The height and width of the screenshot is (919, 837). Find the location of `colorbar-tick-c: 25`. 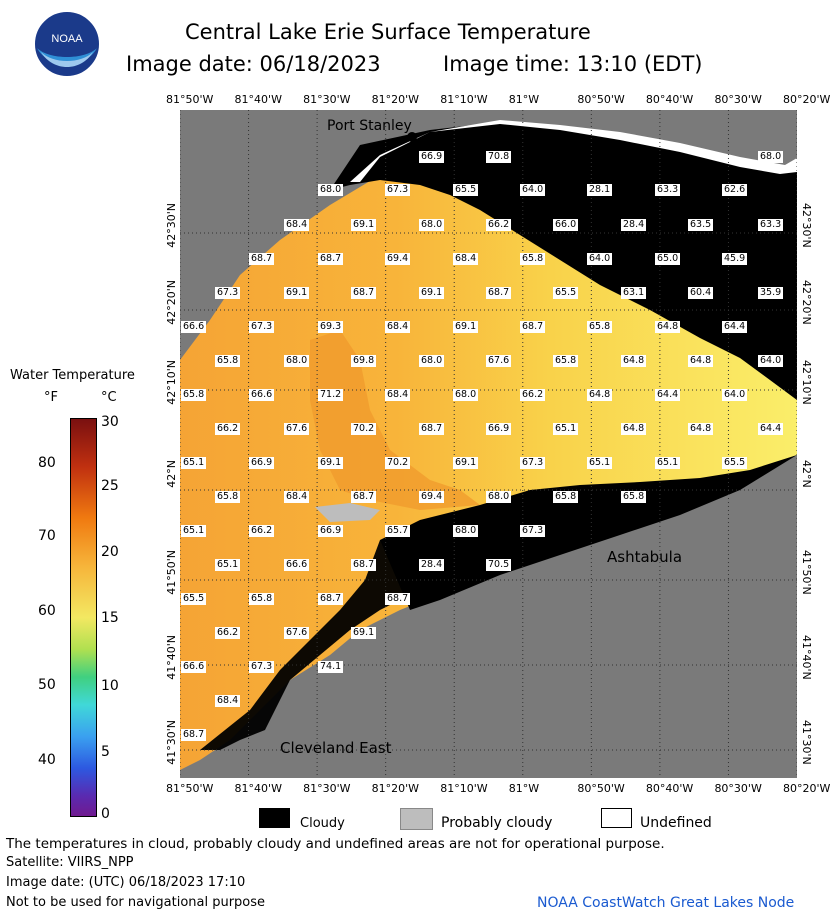

colorbar-tick-c: 25 is located at coordinates (110, 486).